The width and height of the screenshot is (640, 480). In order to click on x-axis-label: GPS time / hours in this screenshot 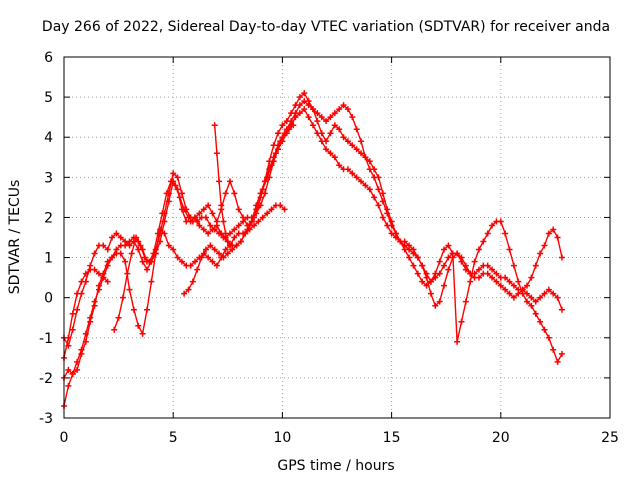, I will do `click(335, 466)`.